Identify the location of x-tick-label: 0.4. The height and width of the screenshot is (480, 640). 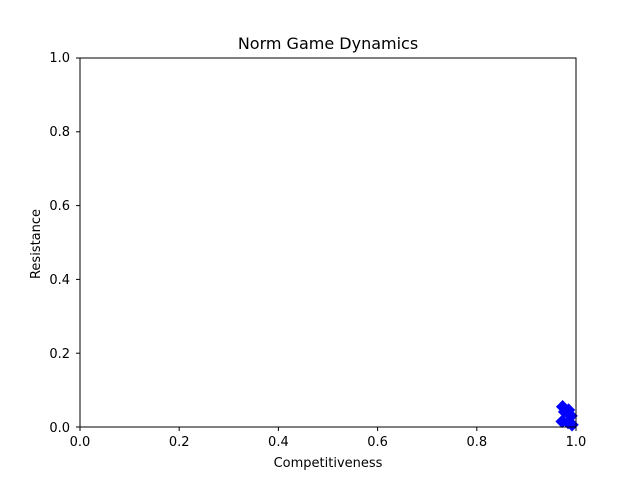
(278, 442).